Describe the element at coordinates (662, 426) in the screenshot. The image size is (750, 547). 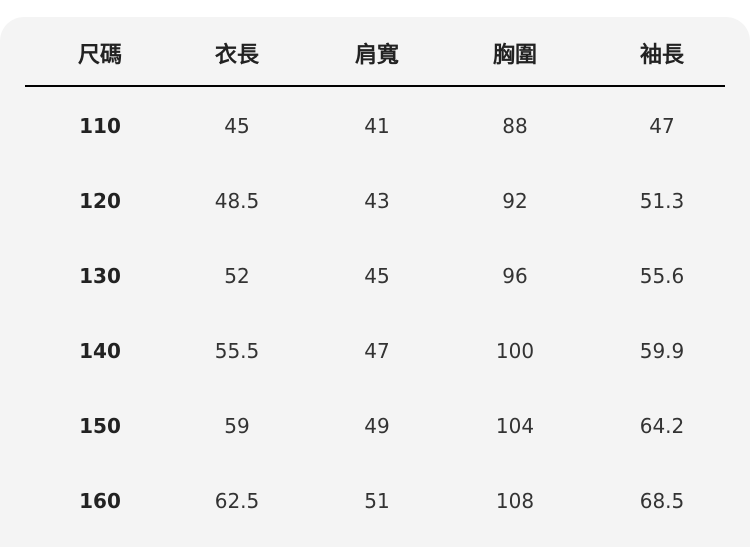
I see `table-cell: 64.2` at that location.